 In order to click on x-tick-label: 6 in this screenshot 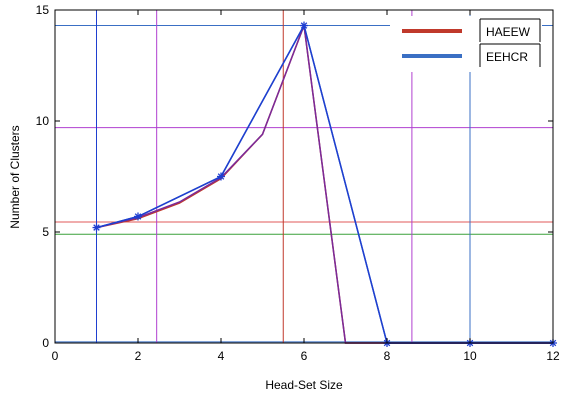, I will do `click(304, 356)`.